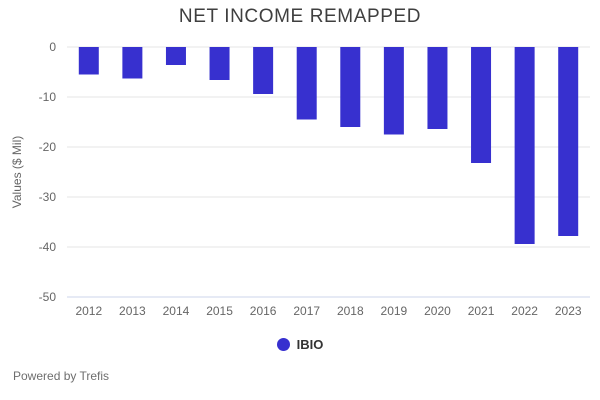 This screenshot has width=600, height=400. Describe the element at coordinates (306, 83) in the screenshot. I see `bar-2017` at that location.